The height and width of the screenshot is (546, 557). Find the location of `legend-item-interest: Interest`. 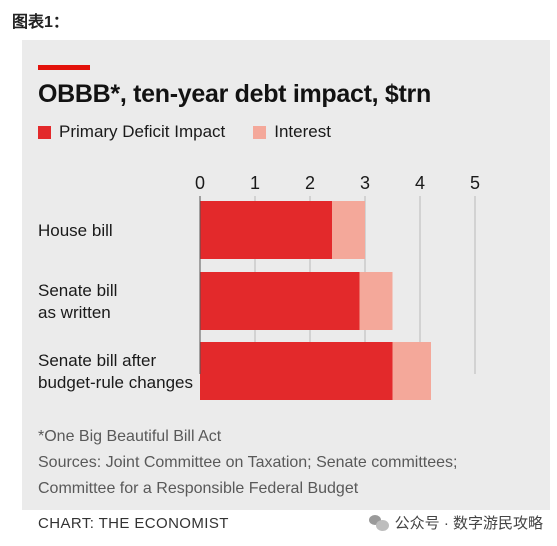

legend-item-interest: Interest is located at coordinates (292, 132).